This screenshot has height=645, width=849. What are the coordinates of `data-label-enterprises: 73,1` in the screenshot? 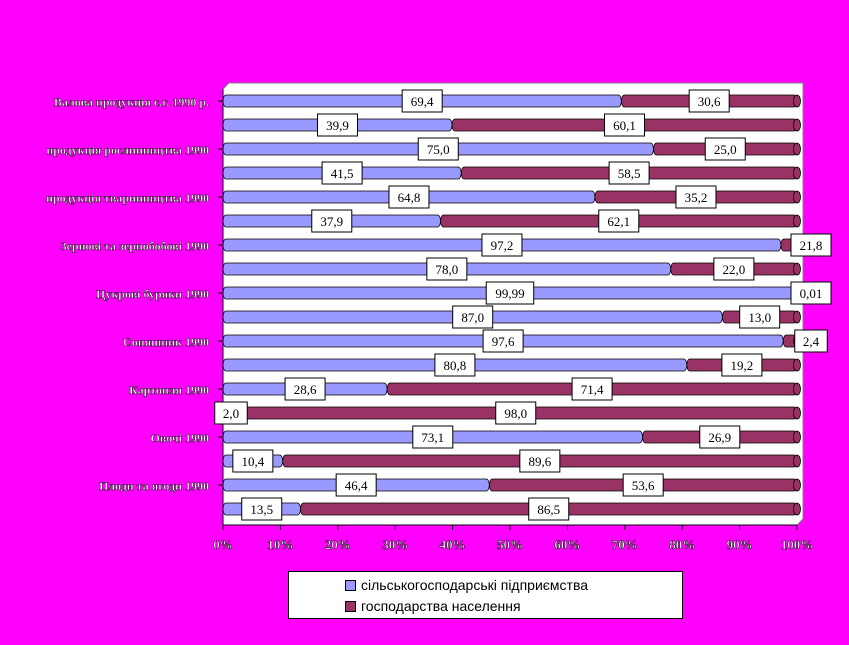 It's located at (432, 437).